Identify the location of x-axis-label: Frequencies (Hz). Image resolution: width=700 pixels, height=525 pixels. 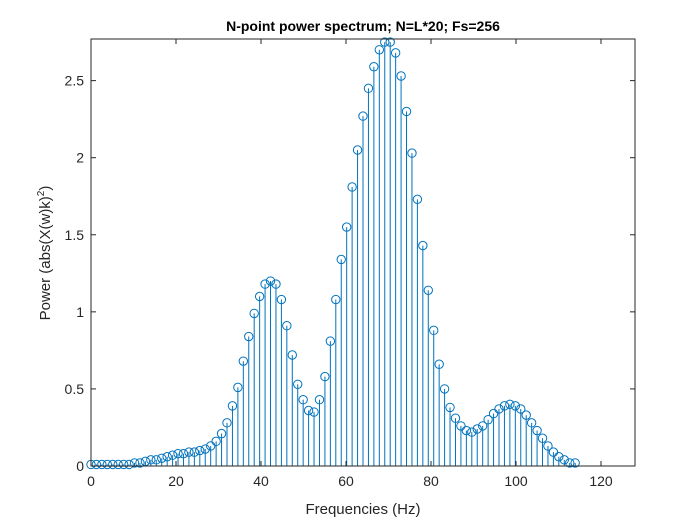
(362, 509).